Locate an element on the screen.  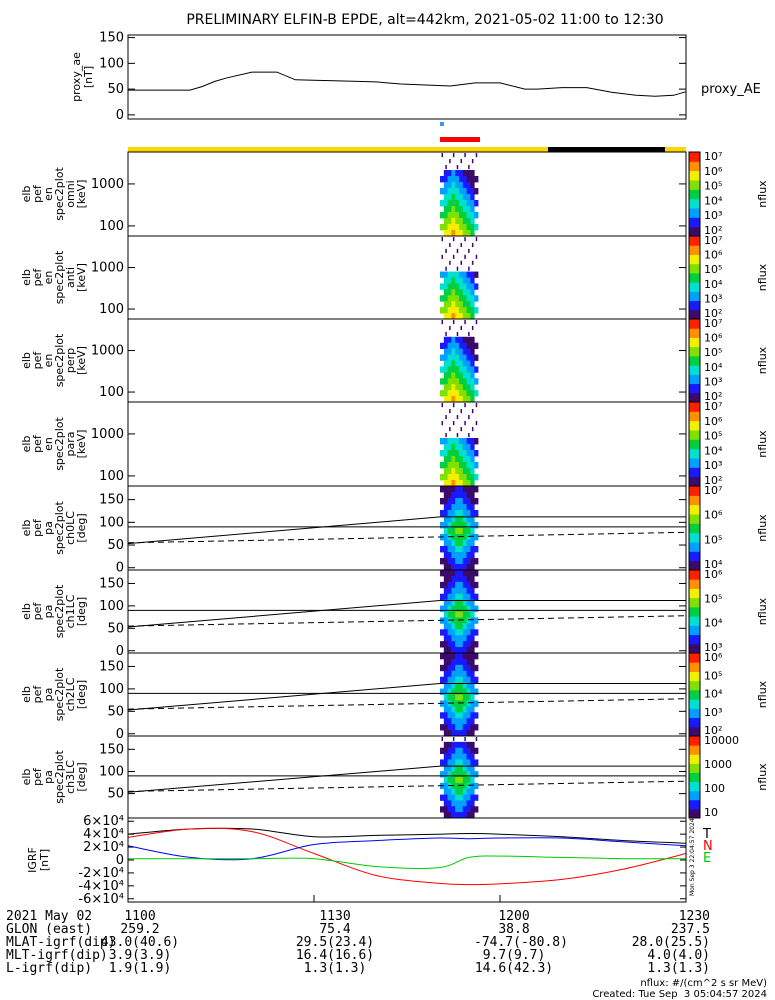
footer-value: 1.9(1.9) is located at coordinates (140, 968).